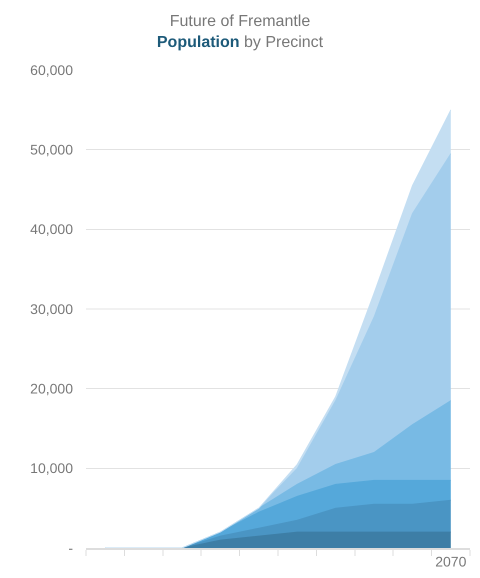 The image size is (480, 578). I want to click on y-tick-label: 40,000, so click(52, 229).